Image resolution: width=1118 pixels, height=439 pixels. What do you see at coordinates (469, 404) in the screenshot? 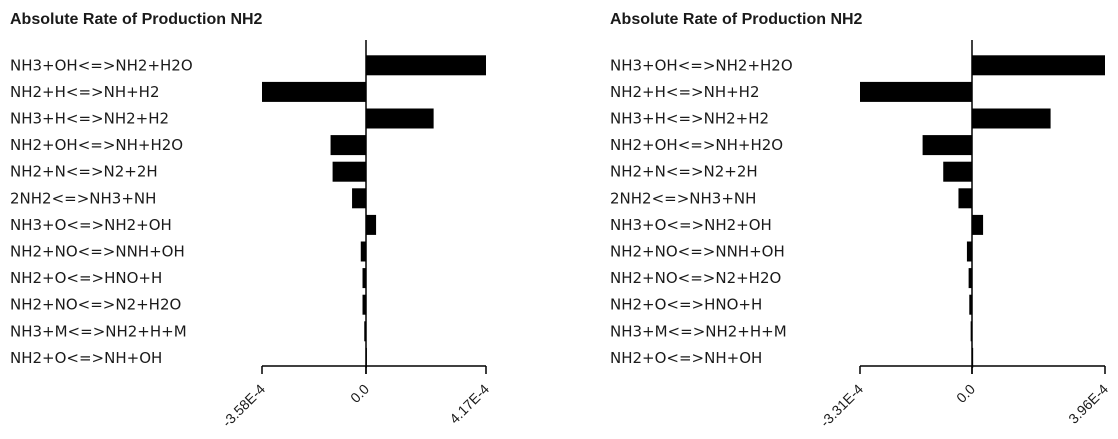
I see `tick-label: 4.17E-4` at bounding box center [469, 404].